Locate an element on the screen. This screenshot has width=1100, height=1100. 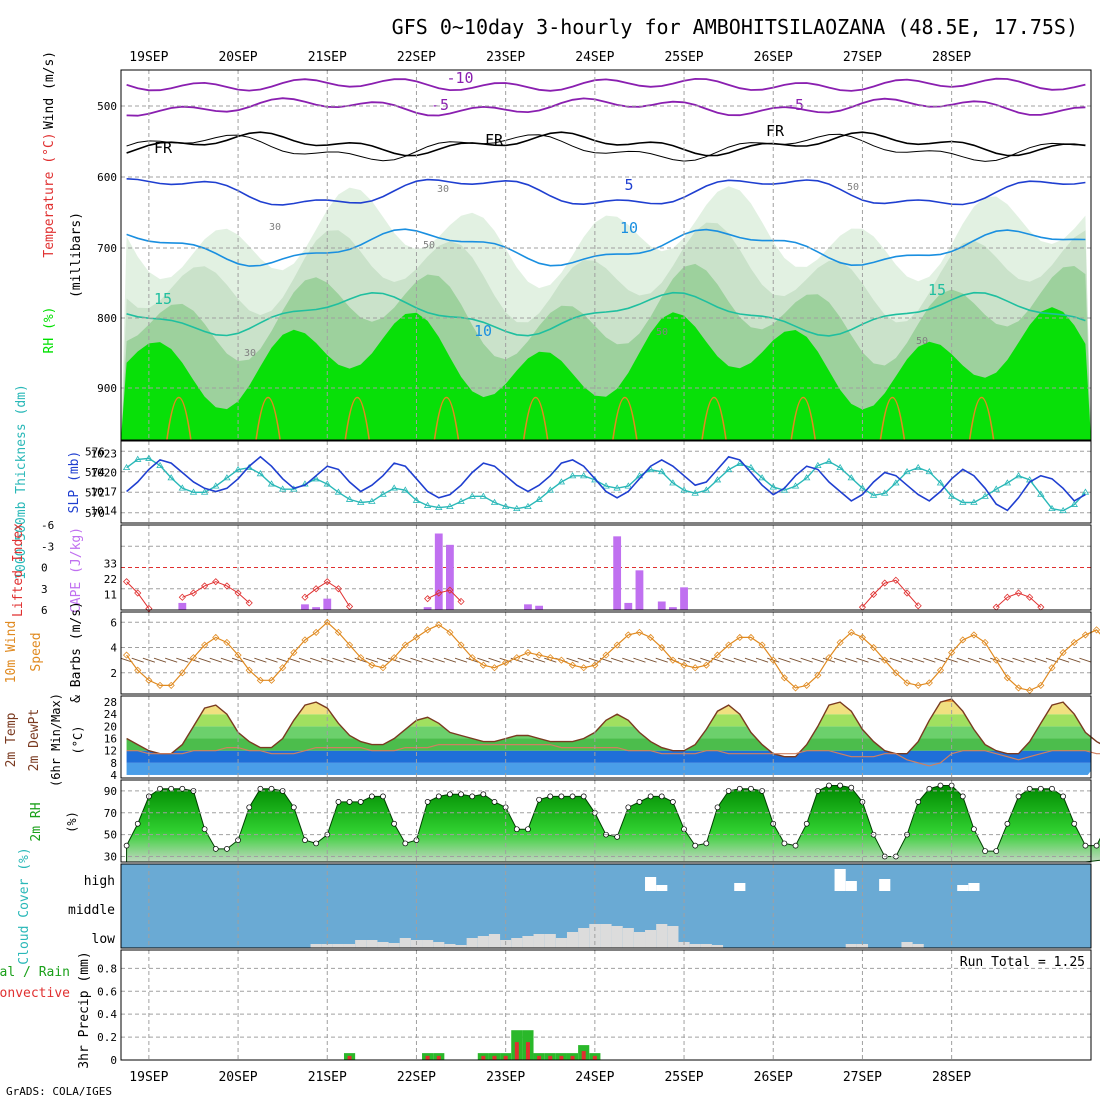
temp-axis-label-2: 2m DewPt is located at coordinates (34, 740).